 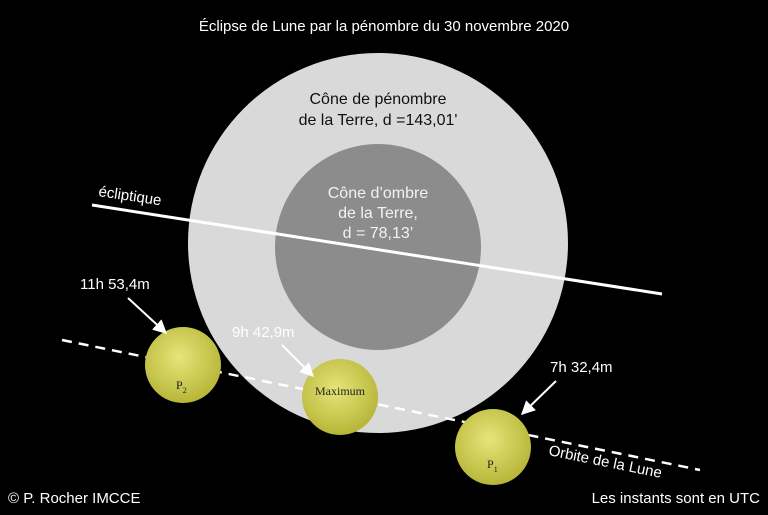 I want to click on time-label: 7h 32,4m, so click(x=581, y=367).